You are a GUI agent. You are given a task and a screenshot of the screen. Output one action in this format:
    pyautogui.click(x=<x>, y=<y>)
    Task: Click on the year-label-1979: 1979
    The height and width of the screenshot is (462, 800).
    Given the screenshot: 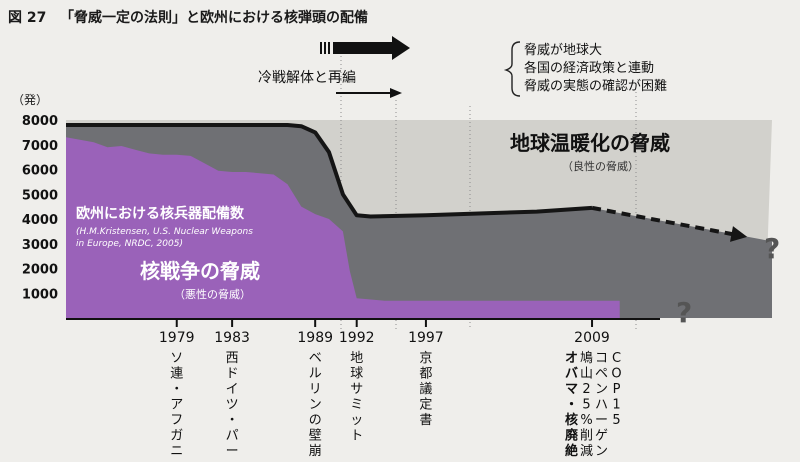 What is the action you would take?
    pyautogui.click(x=177, y=338)
    